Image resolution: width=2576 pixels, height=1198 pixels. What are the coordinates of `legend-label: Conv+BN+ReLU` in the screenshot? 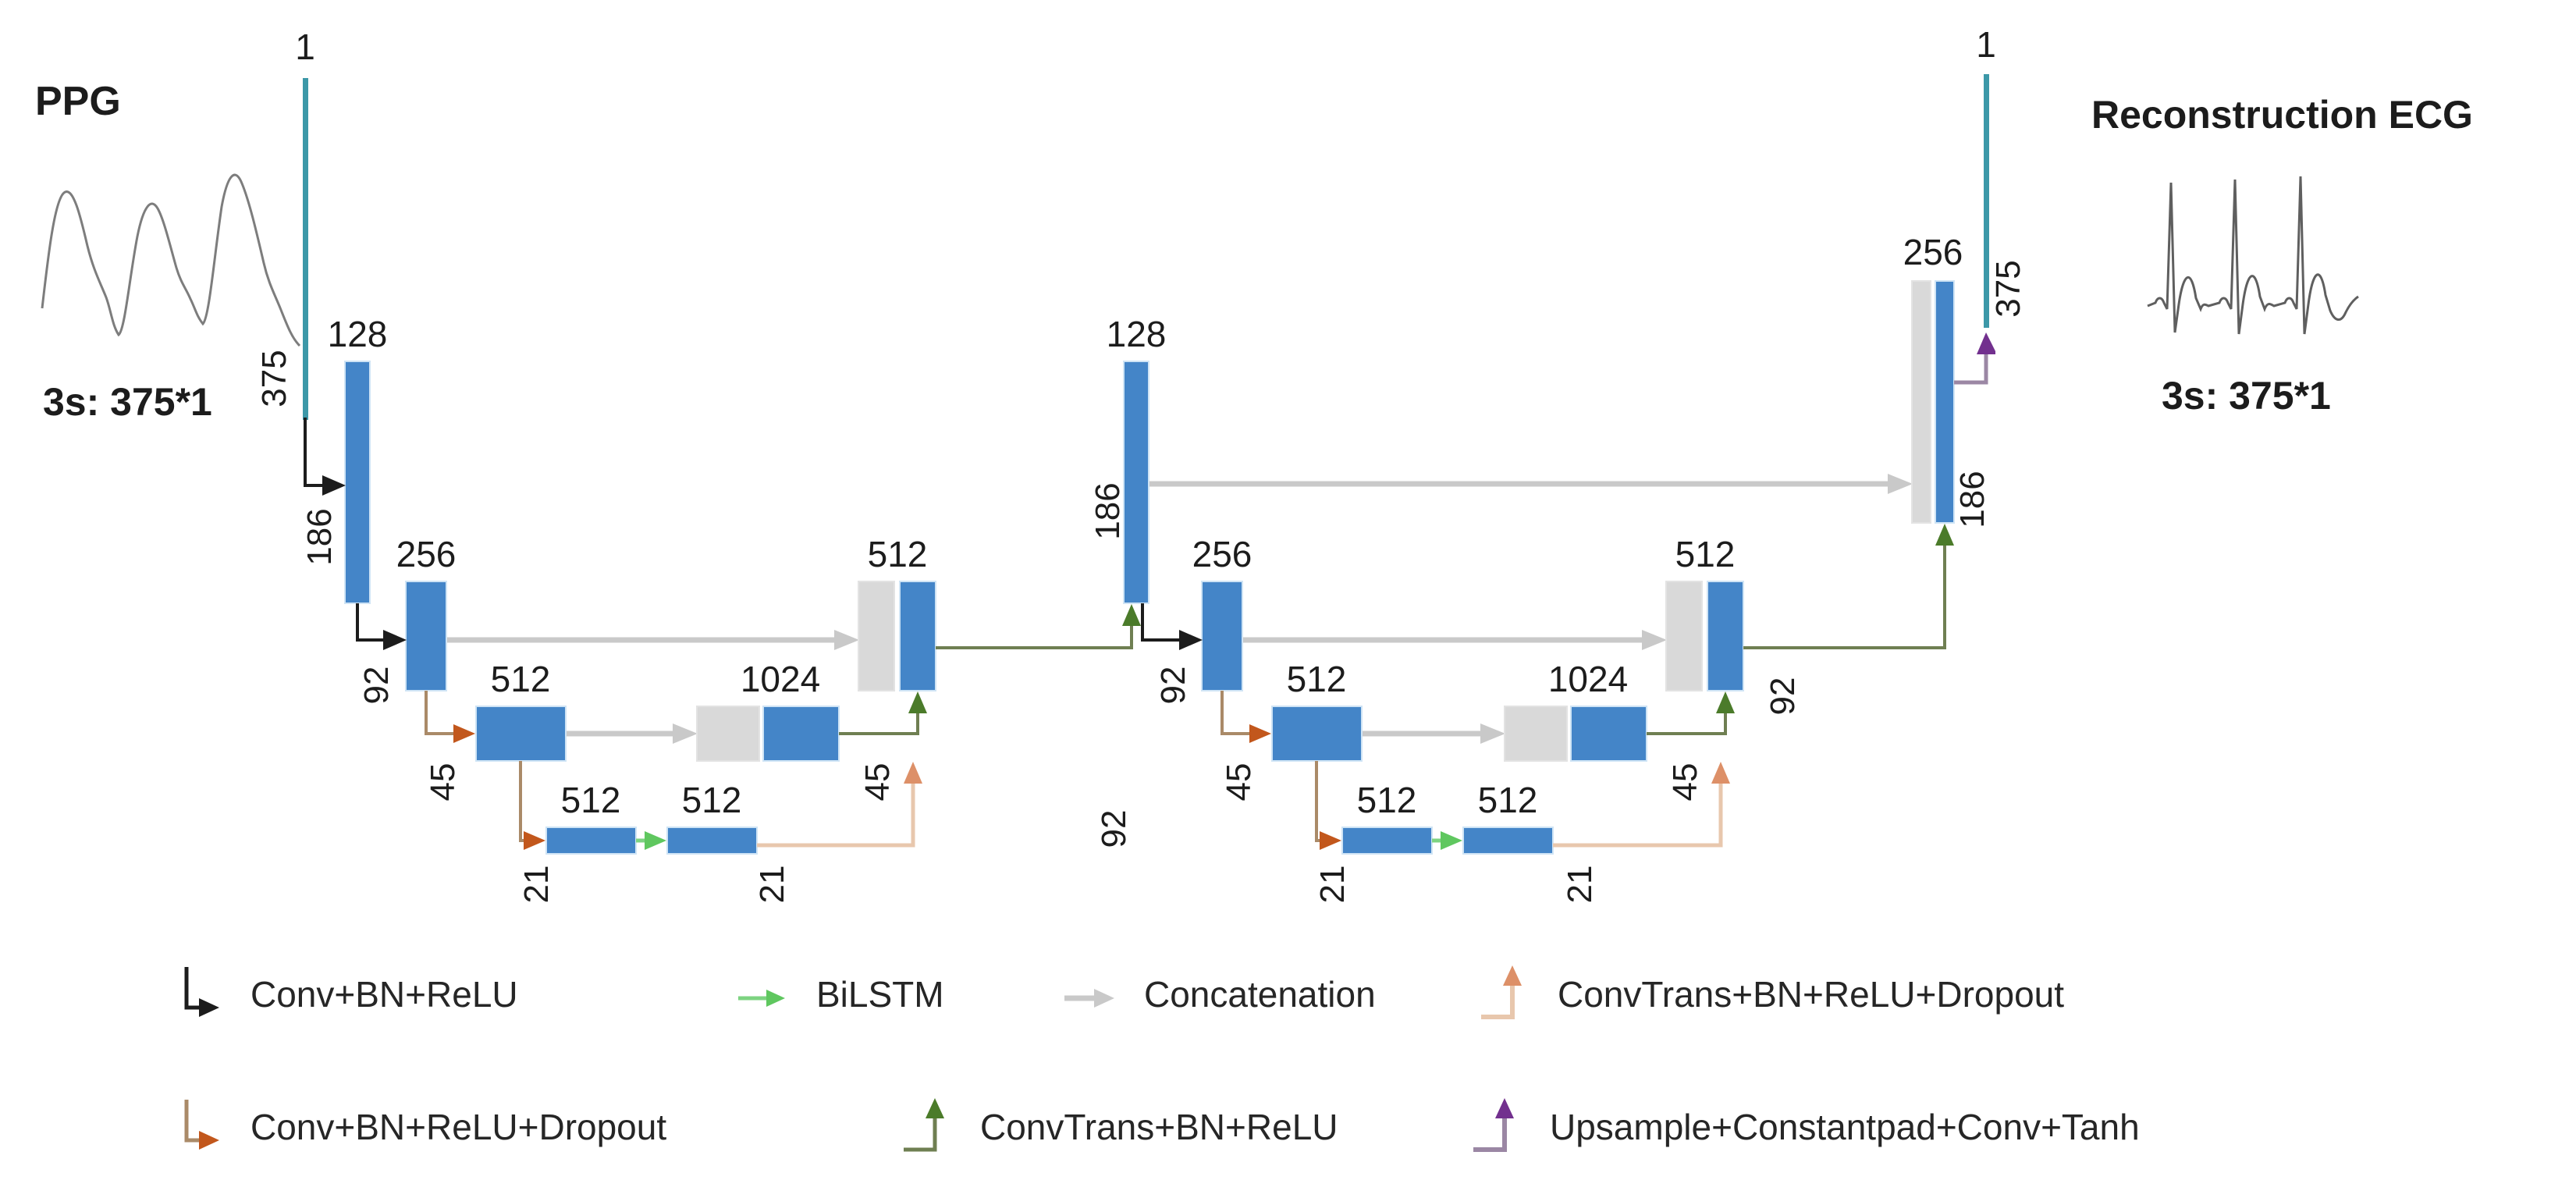 It's located at (384, 994).